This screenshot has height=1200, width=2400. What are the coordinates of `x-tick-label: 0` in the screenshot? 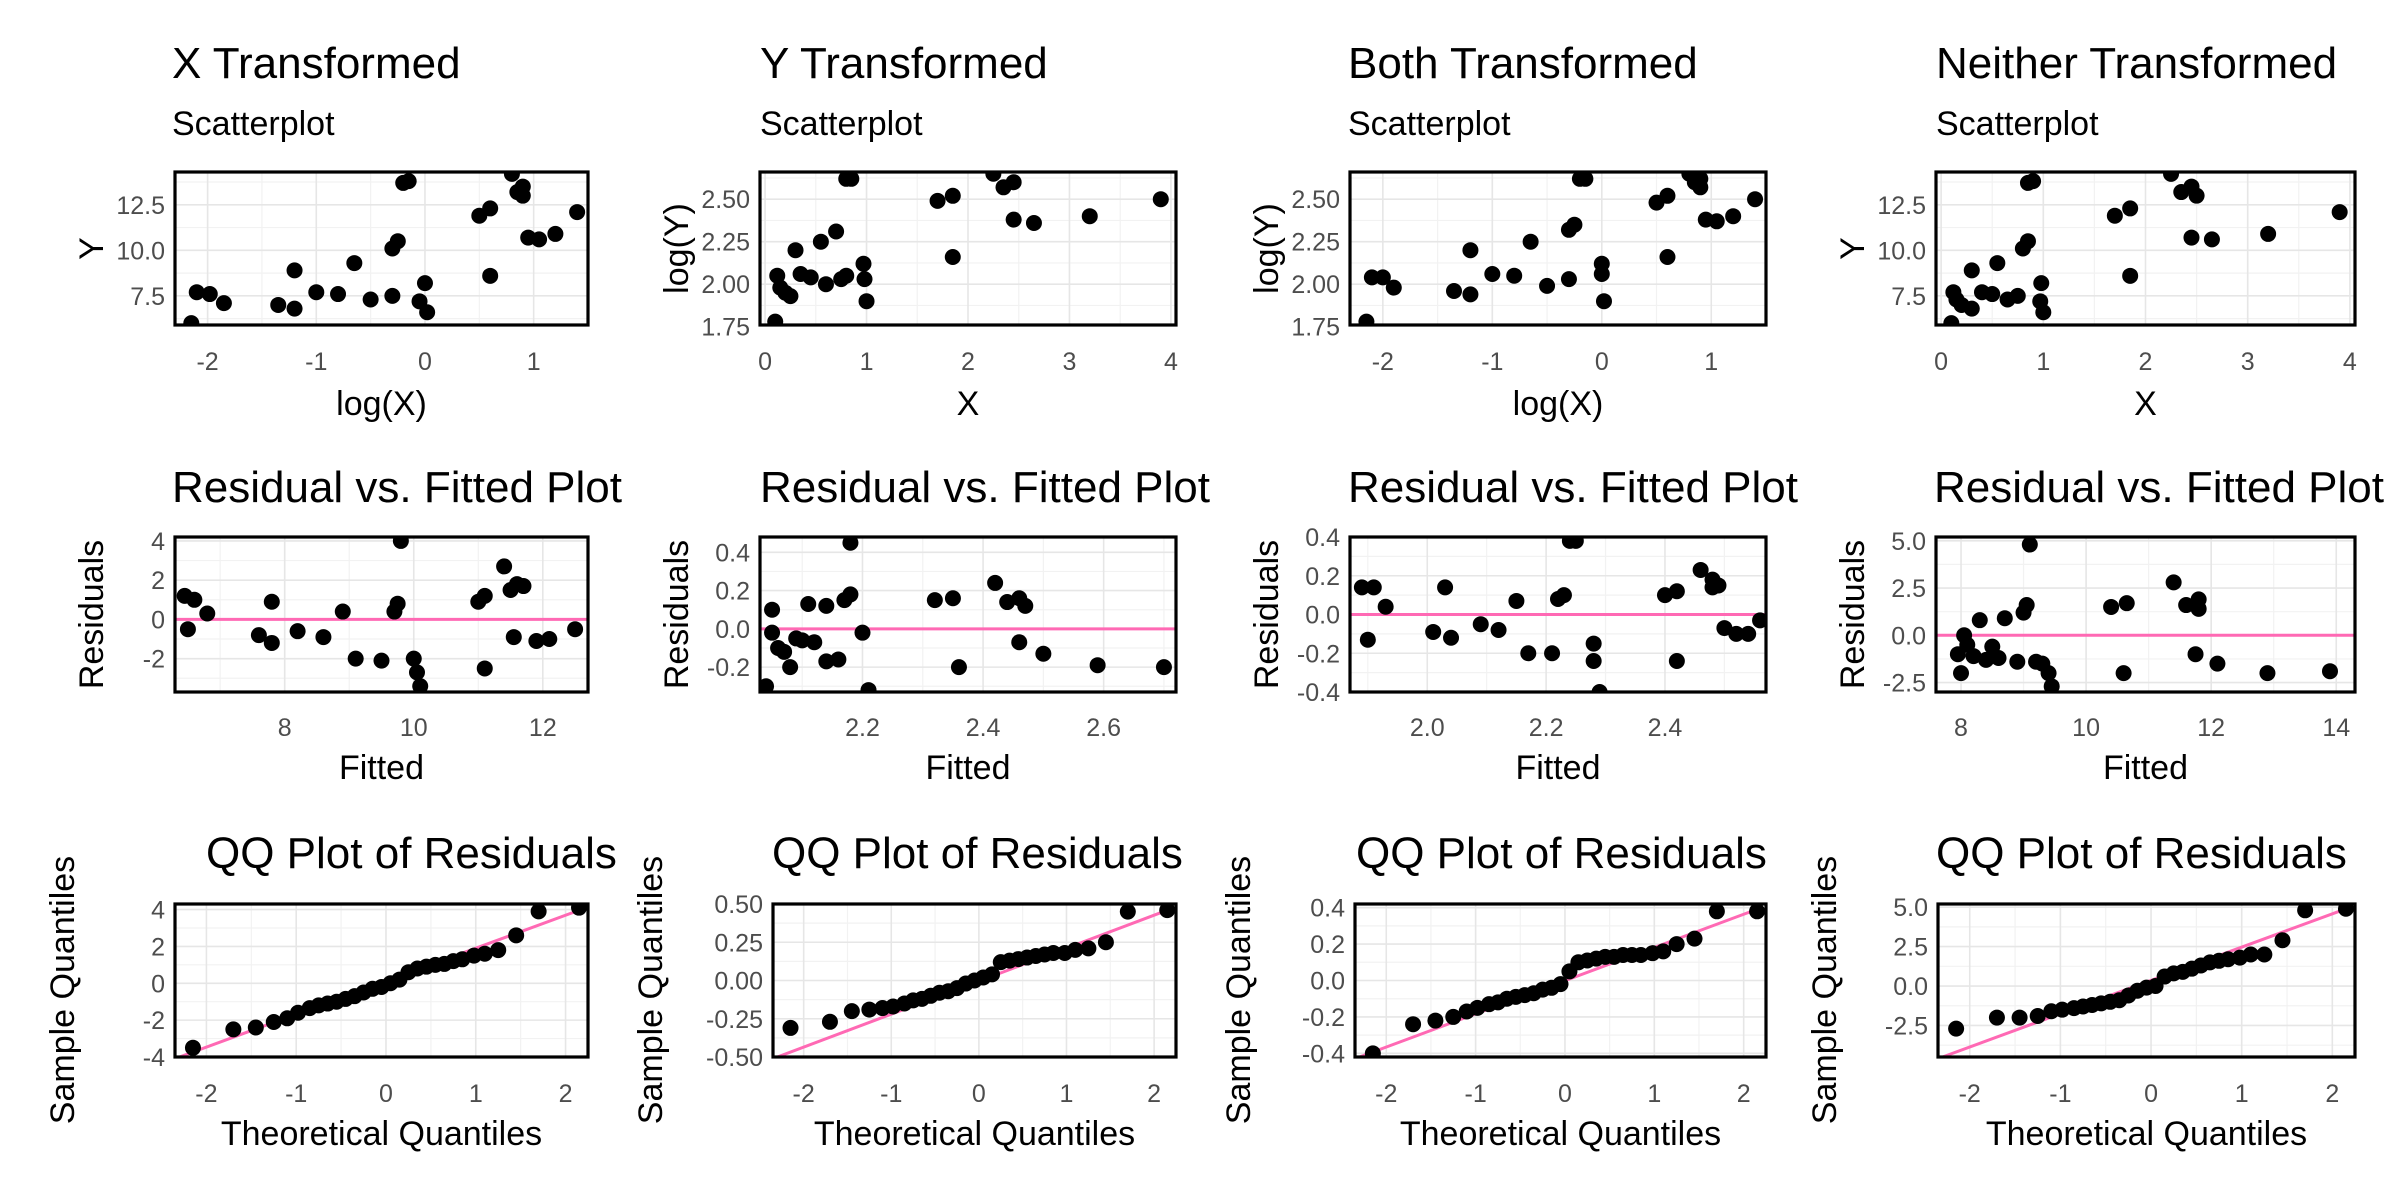 It's located at (1565, 1094).